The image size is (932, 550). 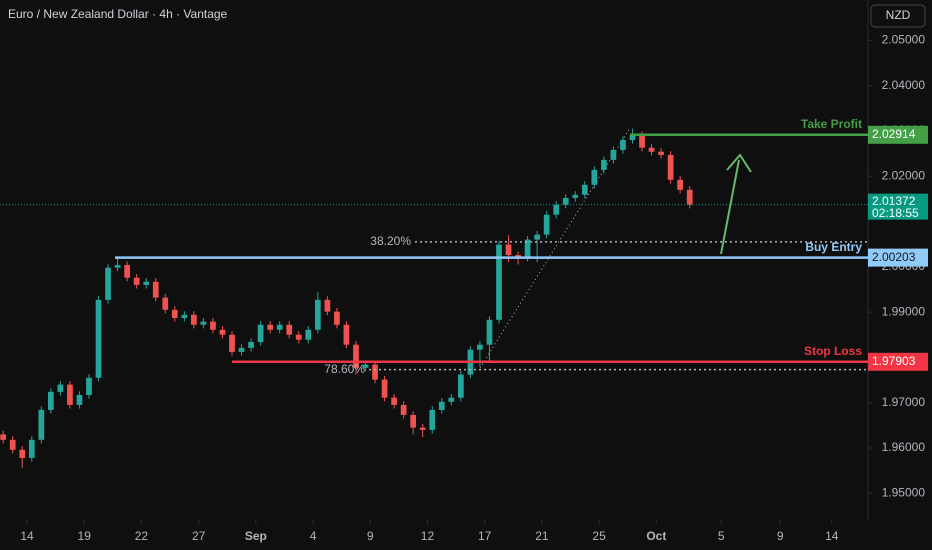 What do you see at coordinates (894, 134) in the screenshot?
I see `level-price-label: 2.02914` at bounding box center [894, 134].